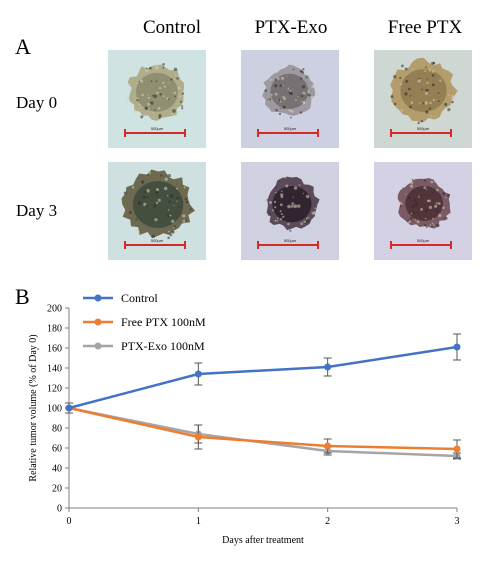 This screenshot has width=494, height=567. Describe the element at coordinates (57, 449) in the screenshot. I see `y-tick-label: 60` at that location.